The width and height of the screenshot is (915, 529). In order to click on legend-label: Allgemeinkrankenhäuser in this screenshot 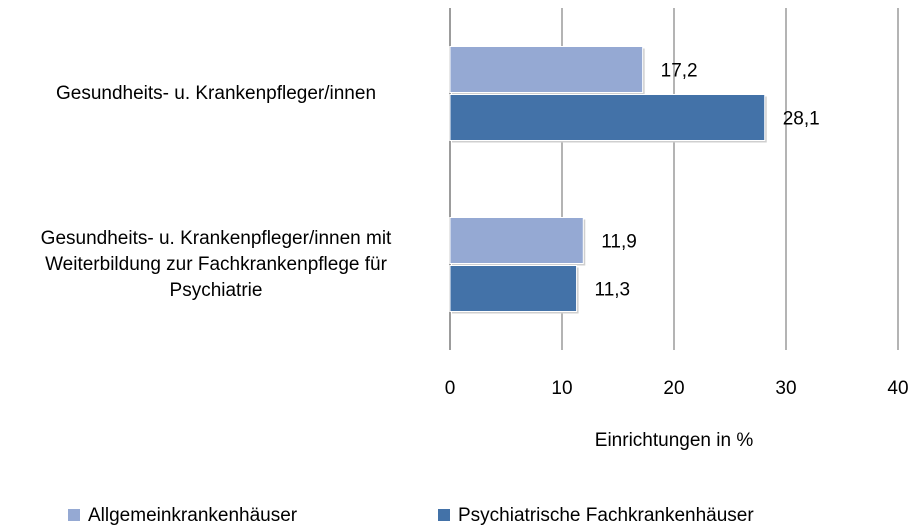, I will do `click(193, 515)`.